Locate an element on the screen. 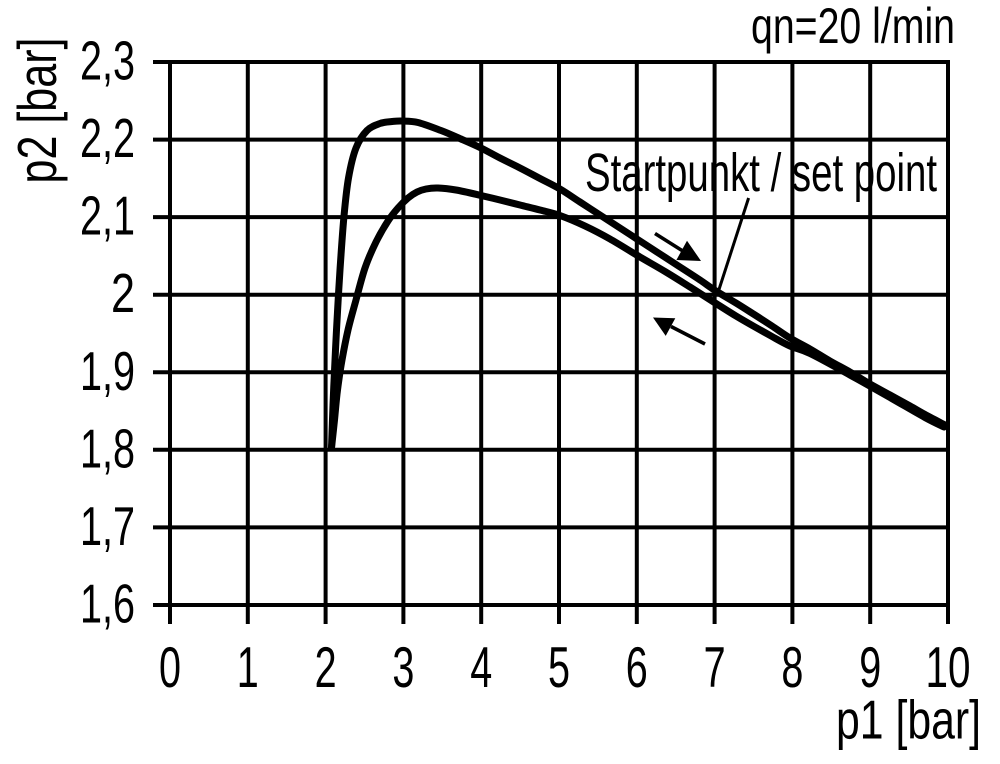 Image resolution: width=1000 pixels, height=764 pixels. svg-text: 3 is located at coordinates (403, 668).